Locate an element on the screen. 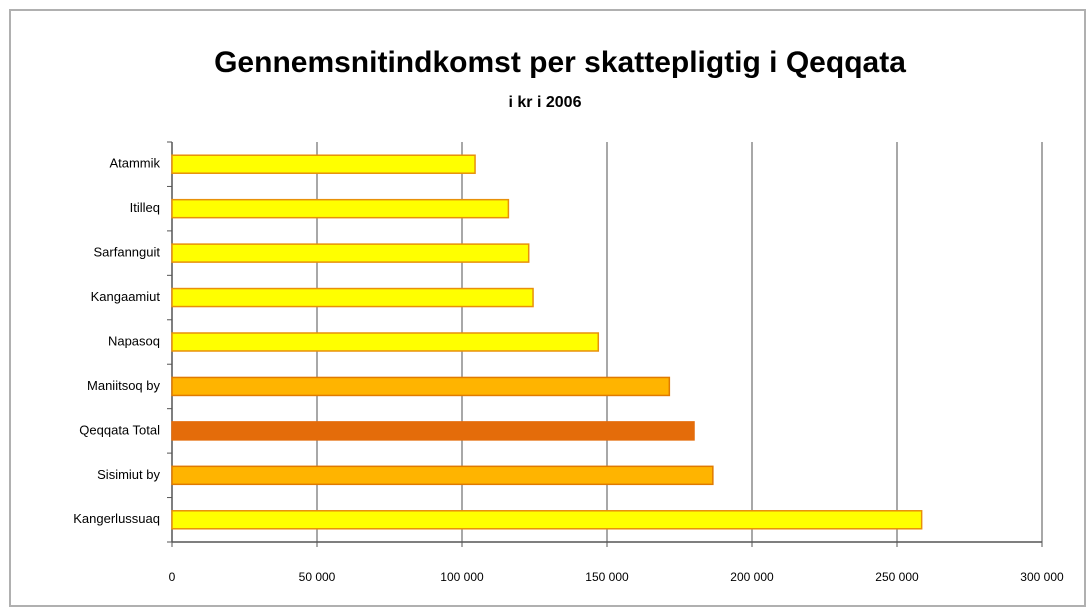 The height and width of the screenshot is (608, 1087). x-tick-label: 0 is located at coordinates (172, 577).